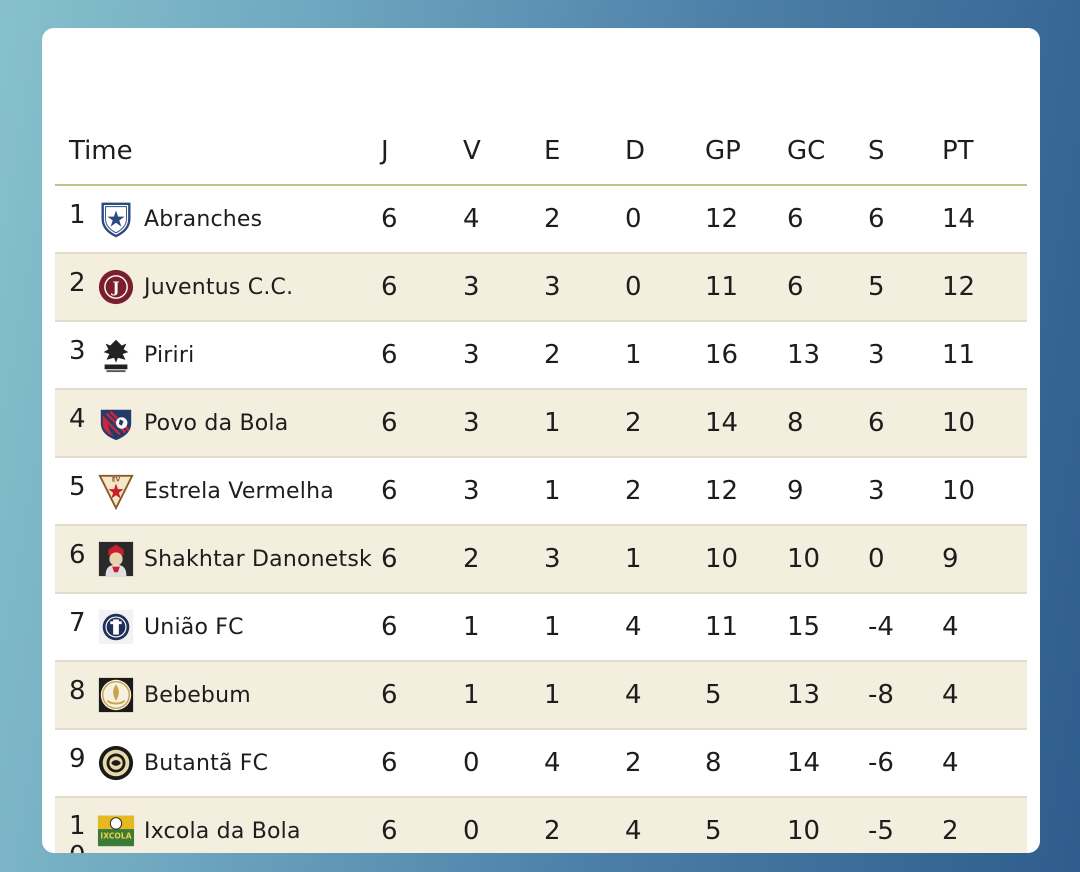 This screenshot has height=872, width=1080. What do you see at coordinates (422, 152) in the screenshot?
I see `col-header-played: J` at bounding box center [422, 152].